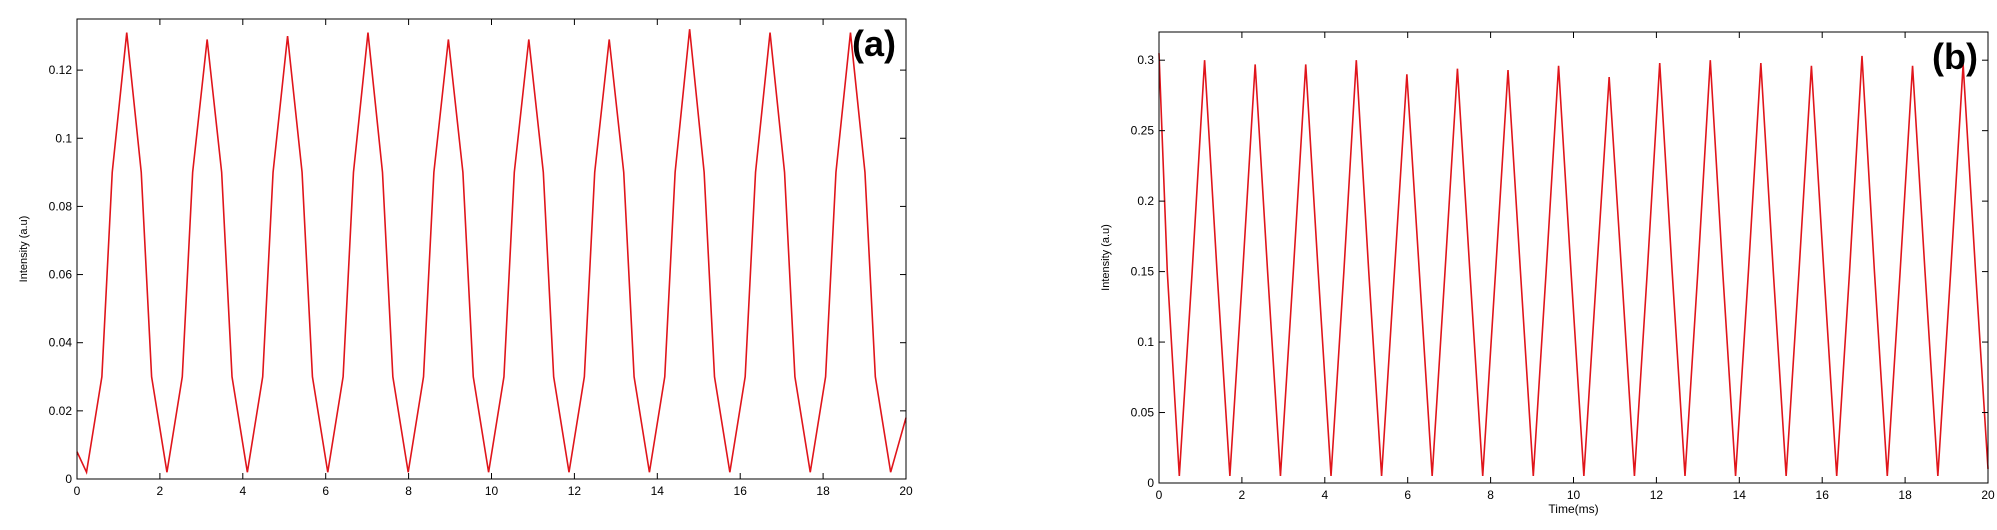 Image resolution: width=1997 pixels, height=530 pixels. What do you see at coordinates (1143, 131) in the screenshot?
I see `y-tick-label: 0.25` at bounding box center [1143, 131].